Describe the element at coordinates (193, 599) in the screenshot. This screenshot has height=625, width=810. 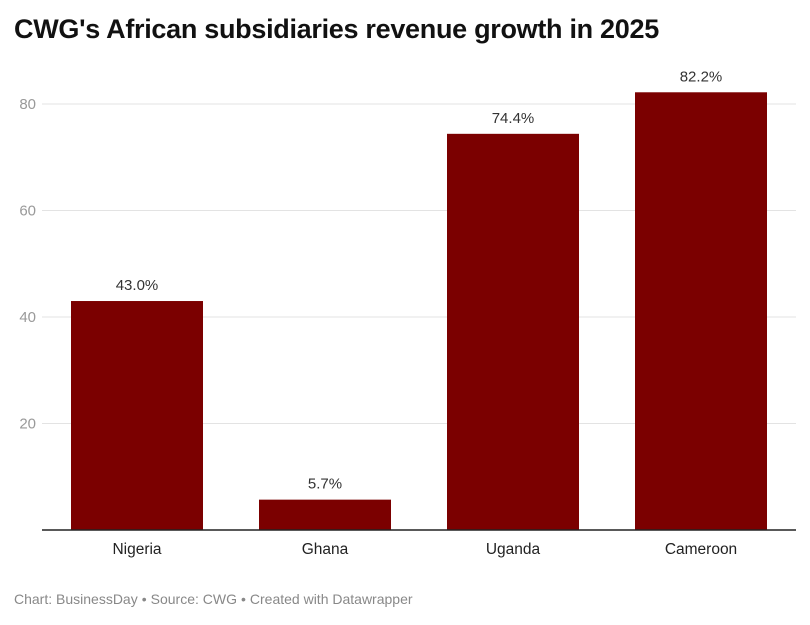
I see `source-credit: Source: CWG` at that location.